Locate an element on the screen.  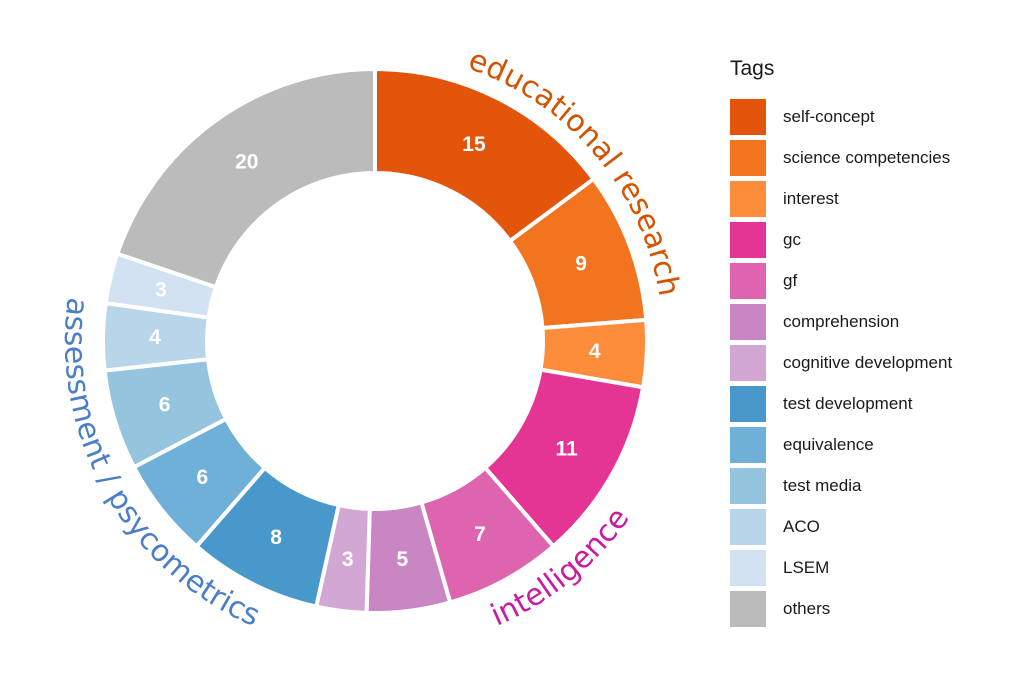
legend-item-science-competencies: science competencies is located at coordinates (841, 157).